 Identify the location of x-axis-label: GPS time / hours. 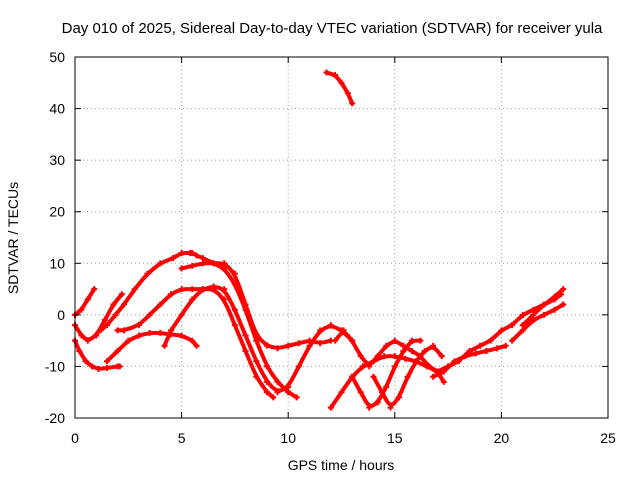
(341, 465).